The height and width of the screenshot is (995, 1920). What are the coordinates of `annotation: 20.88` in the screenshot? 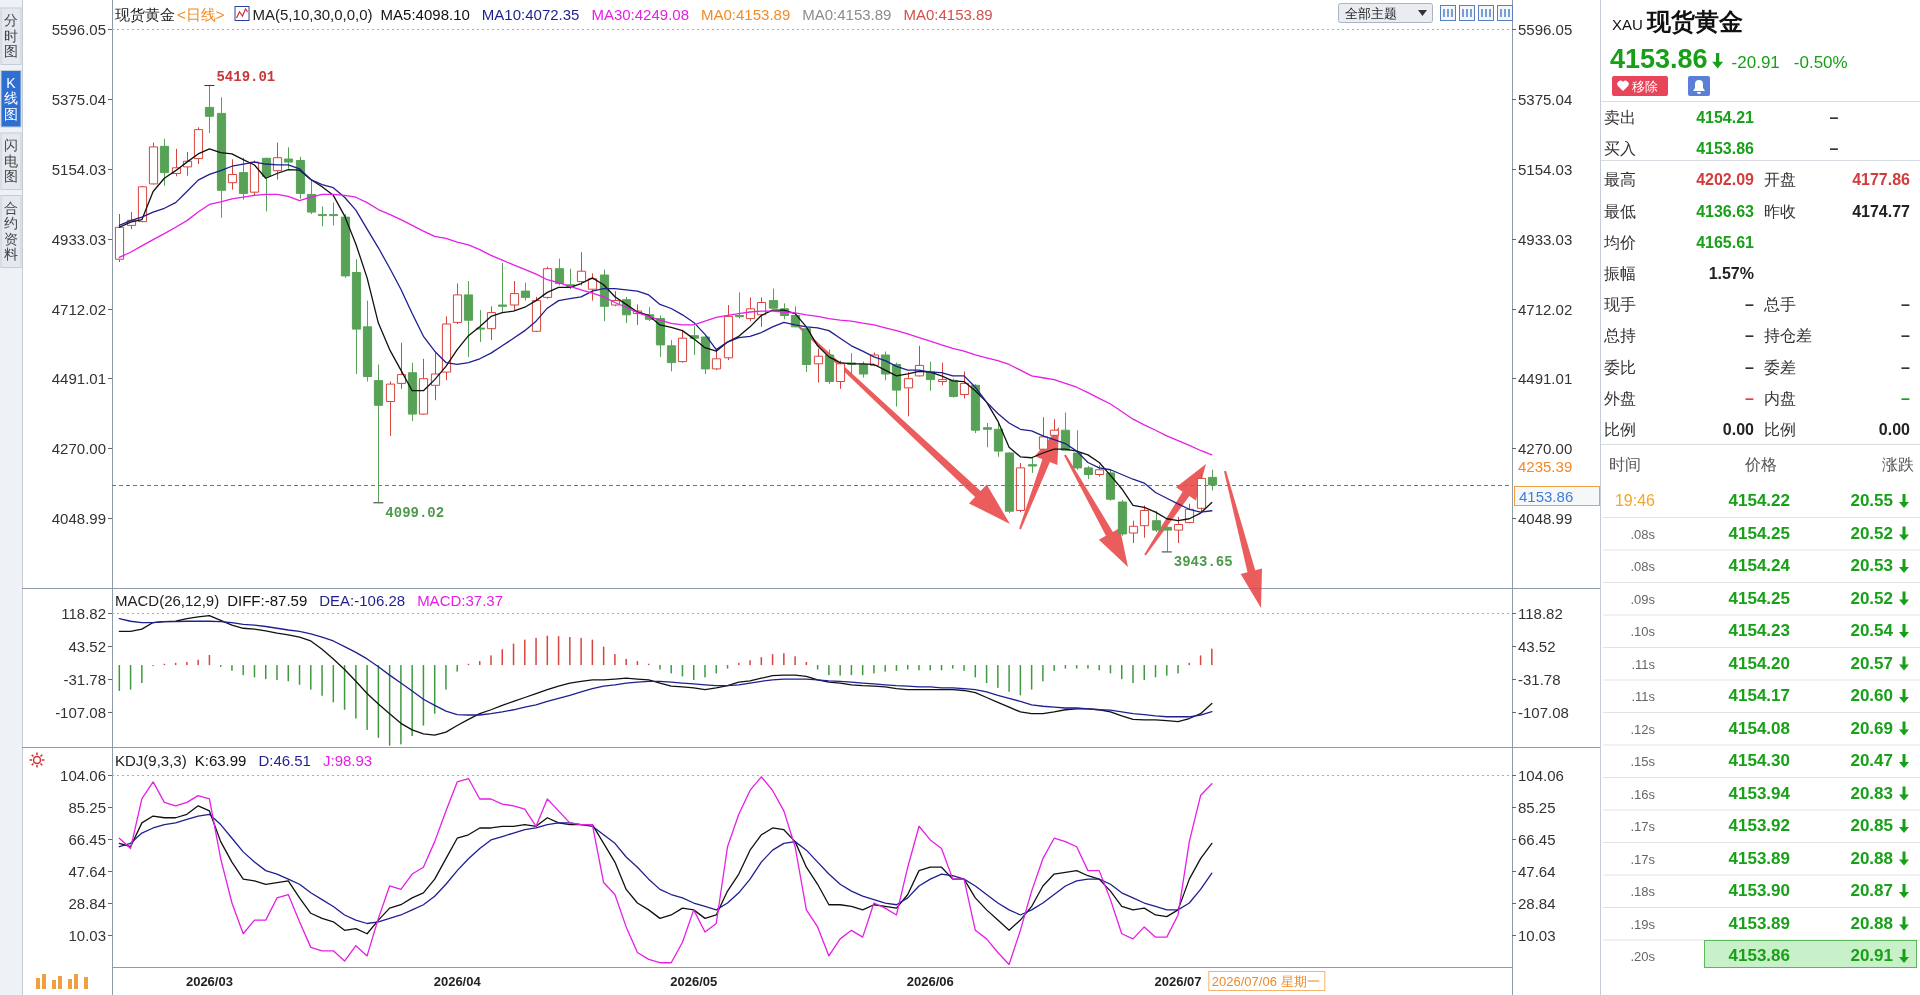 It's located at (1871, 923).